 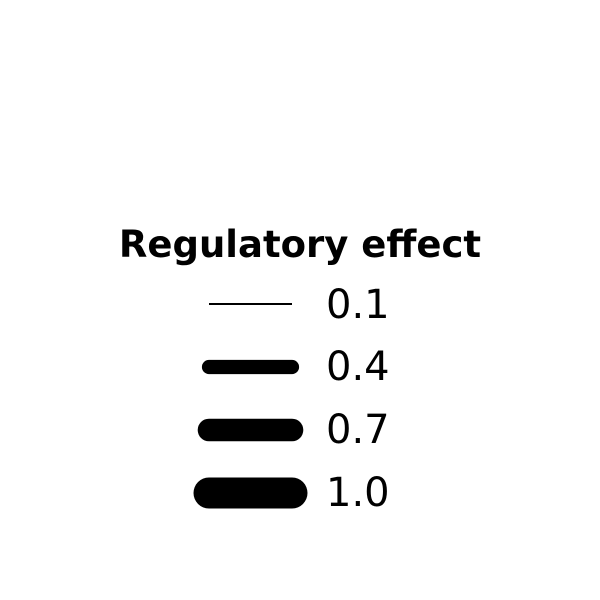 What do you see at coordinates (358, 493) in the screenshot?
I see `legend-label-3: 1.0` at bounding box center [358, 493].